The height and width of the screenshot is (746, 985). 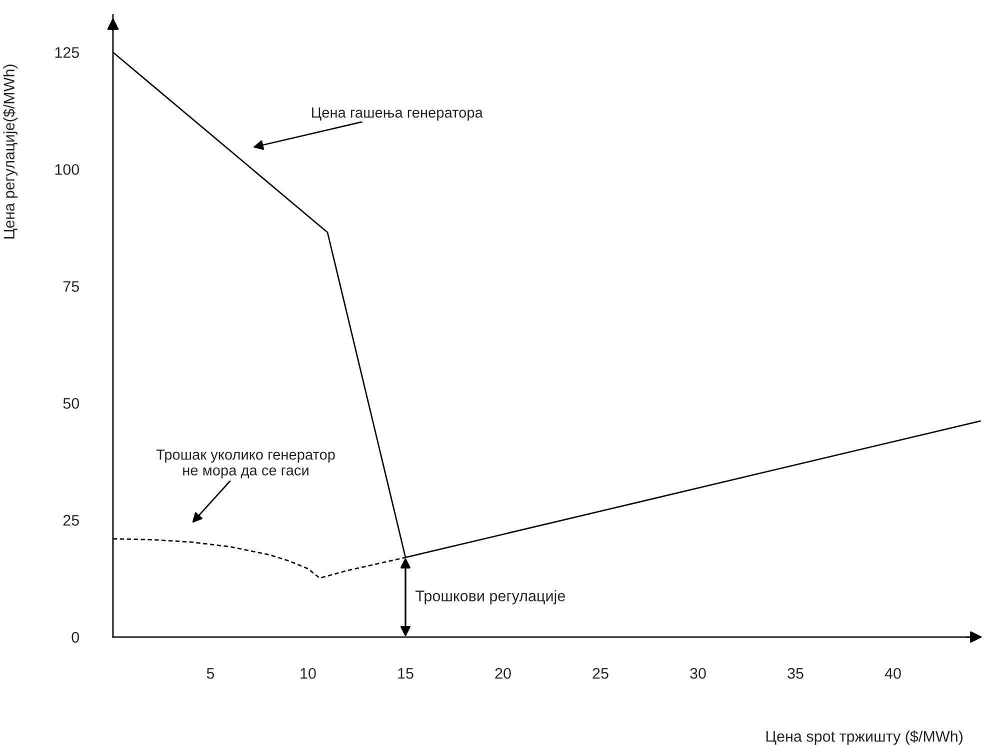 What do you see at coordinates (71, 520) in the screenshot?
I see `y-tick-label: 25` at bounding box center [71, 520].